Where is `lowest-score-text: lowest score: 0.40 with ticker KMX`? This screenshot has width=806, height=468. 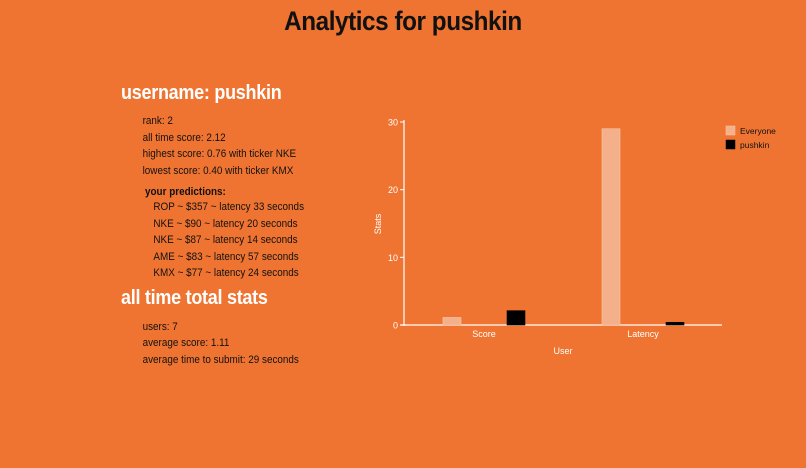
lowest-score-text: lowest score: 0.40 with ticker KMX is located at coordinates (218, 170).